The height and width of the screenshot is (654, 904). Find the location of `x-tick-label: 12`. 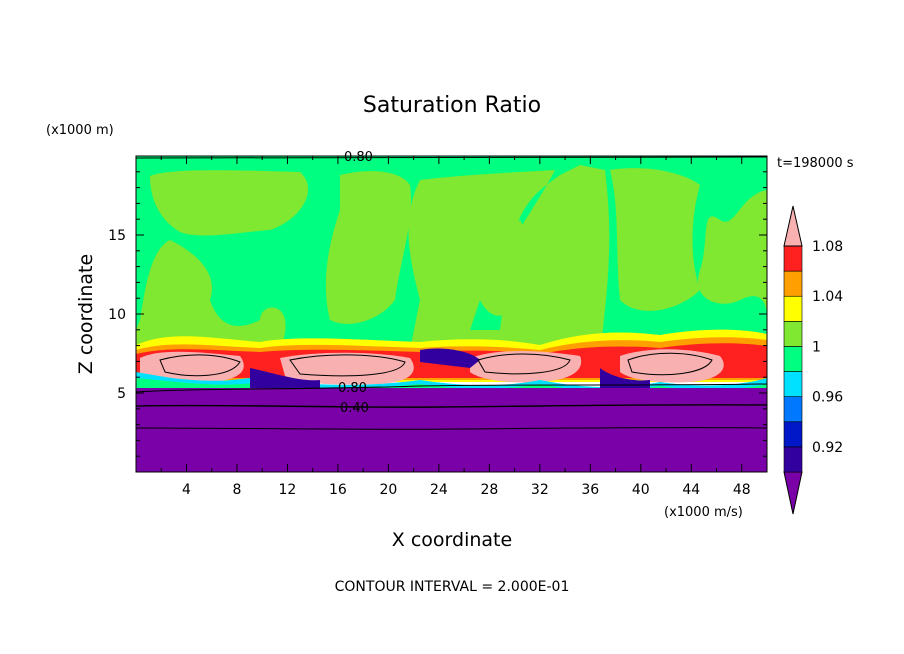

x-tick-label: 12 is located at coordinates (288, 490).